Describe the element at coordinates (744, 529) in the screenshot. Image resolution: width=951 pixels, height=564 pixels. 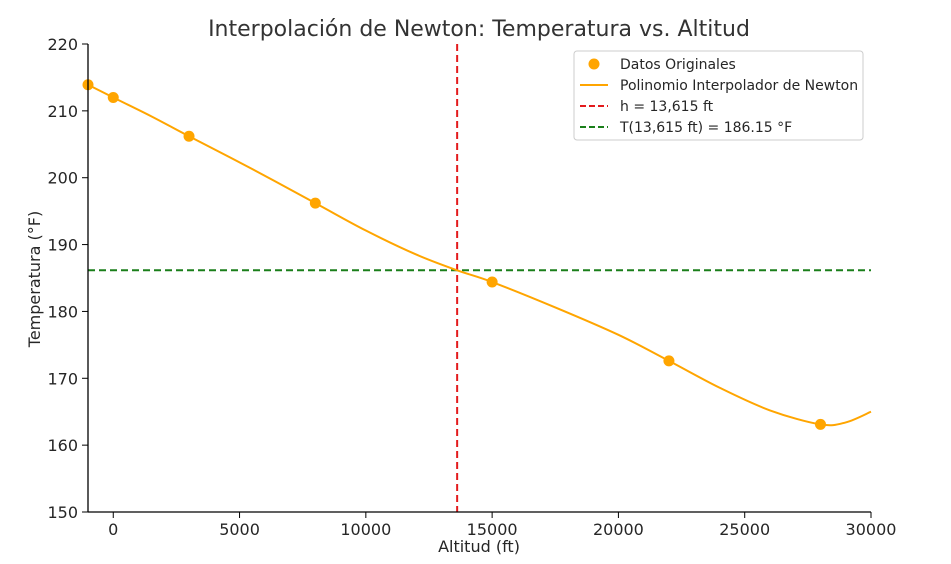
I see `x-tick-label: 25000` at that location.